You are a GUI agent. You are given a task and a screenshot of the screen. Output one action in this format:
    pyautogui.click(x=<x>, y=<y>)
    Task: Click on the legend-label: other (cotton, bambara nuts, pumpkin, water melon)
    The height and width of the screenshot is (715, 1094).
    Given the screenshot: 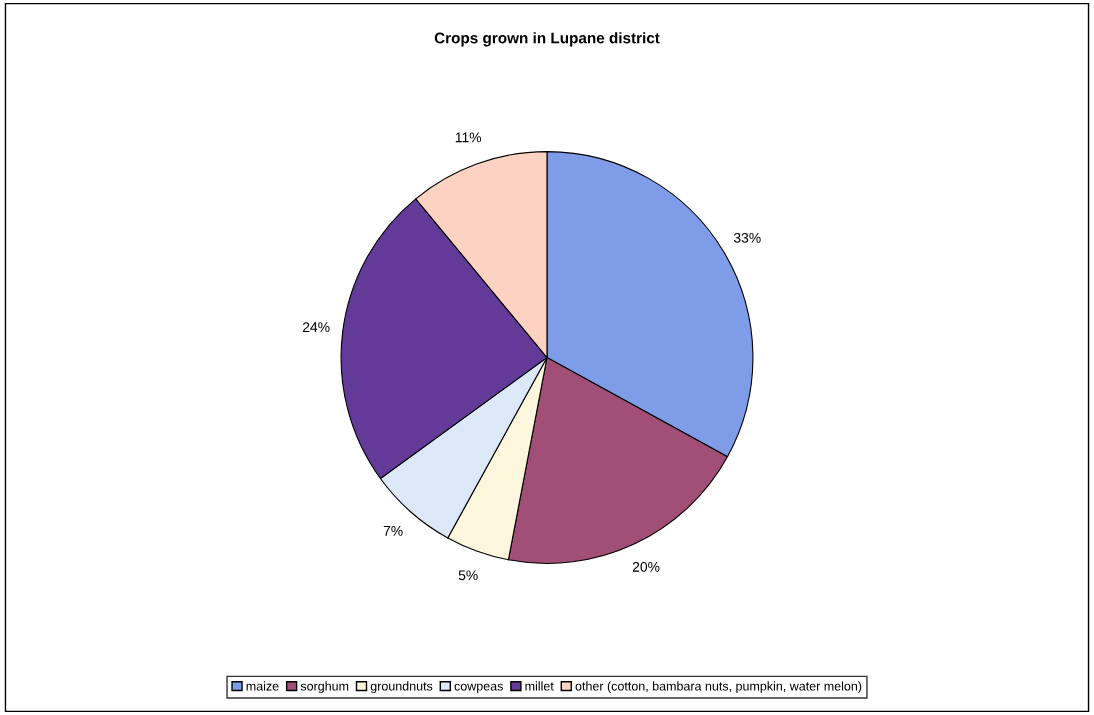 What is the action you would take?
    pyautogui.click(x=718, y=687)
    